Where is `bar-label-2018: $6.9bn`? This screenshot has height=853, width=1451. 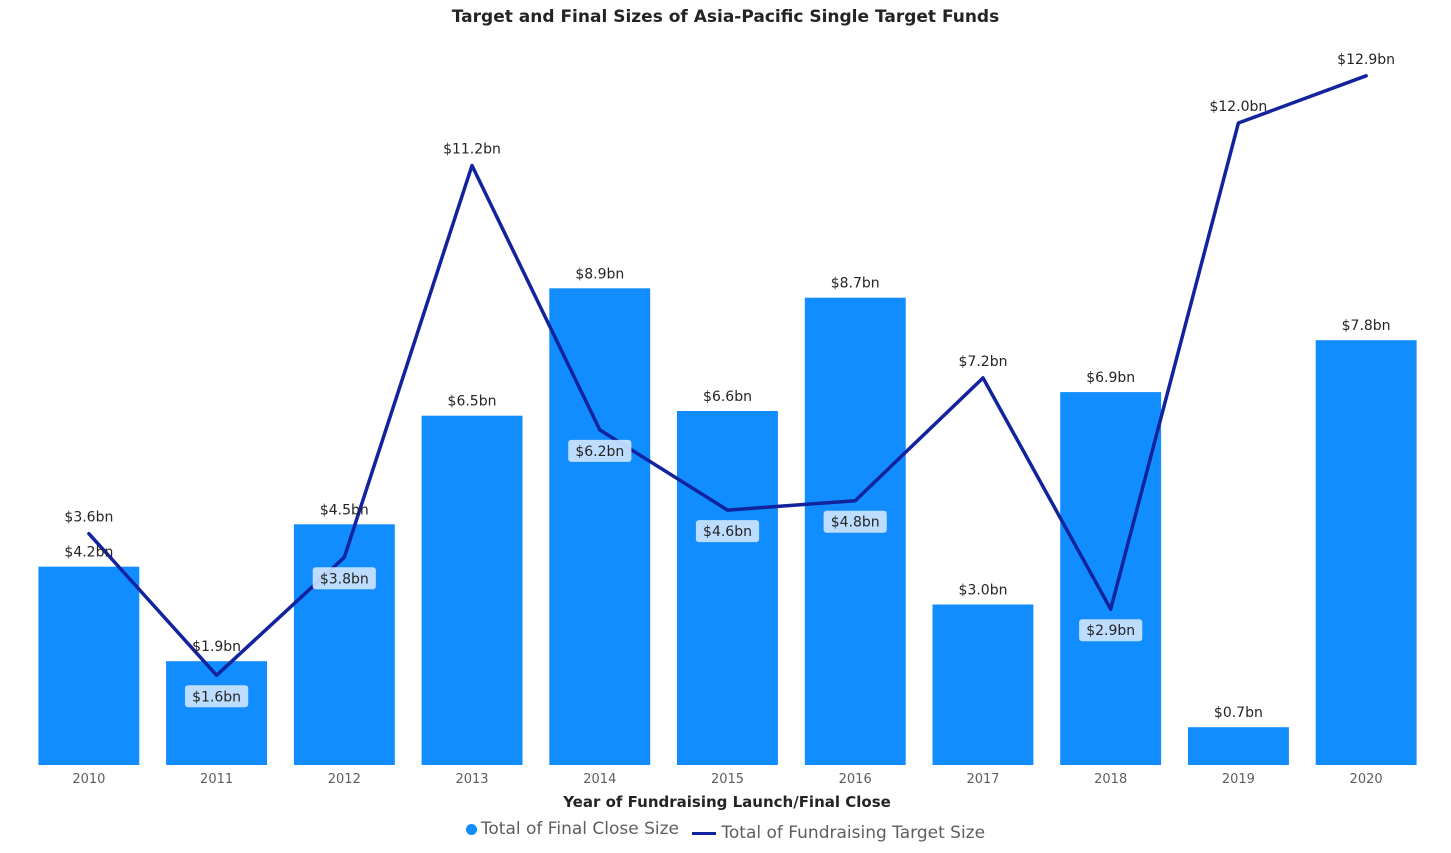 bar-label-2018: $6.9bn is located at coordinates (1110, 378).